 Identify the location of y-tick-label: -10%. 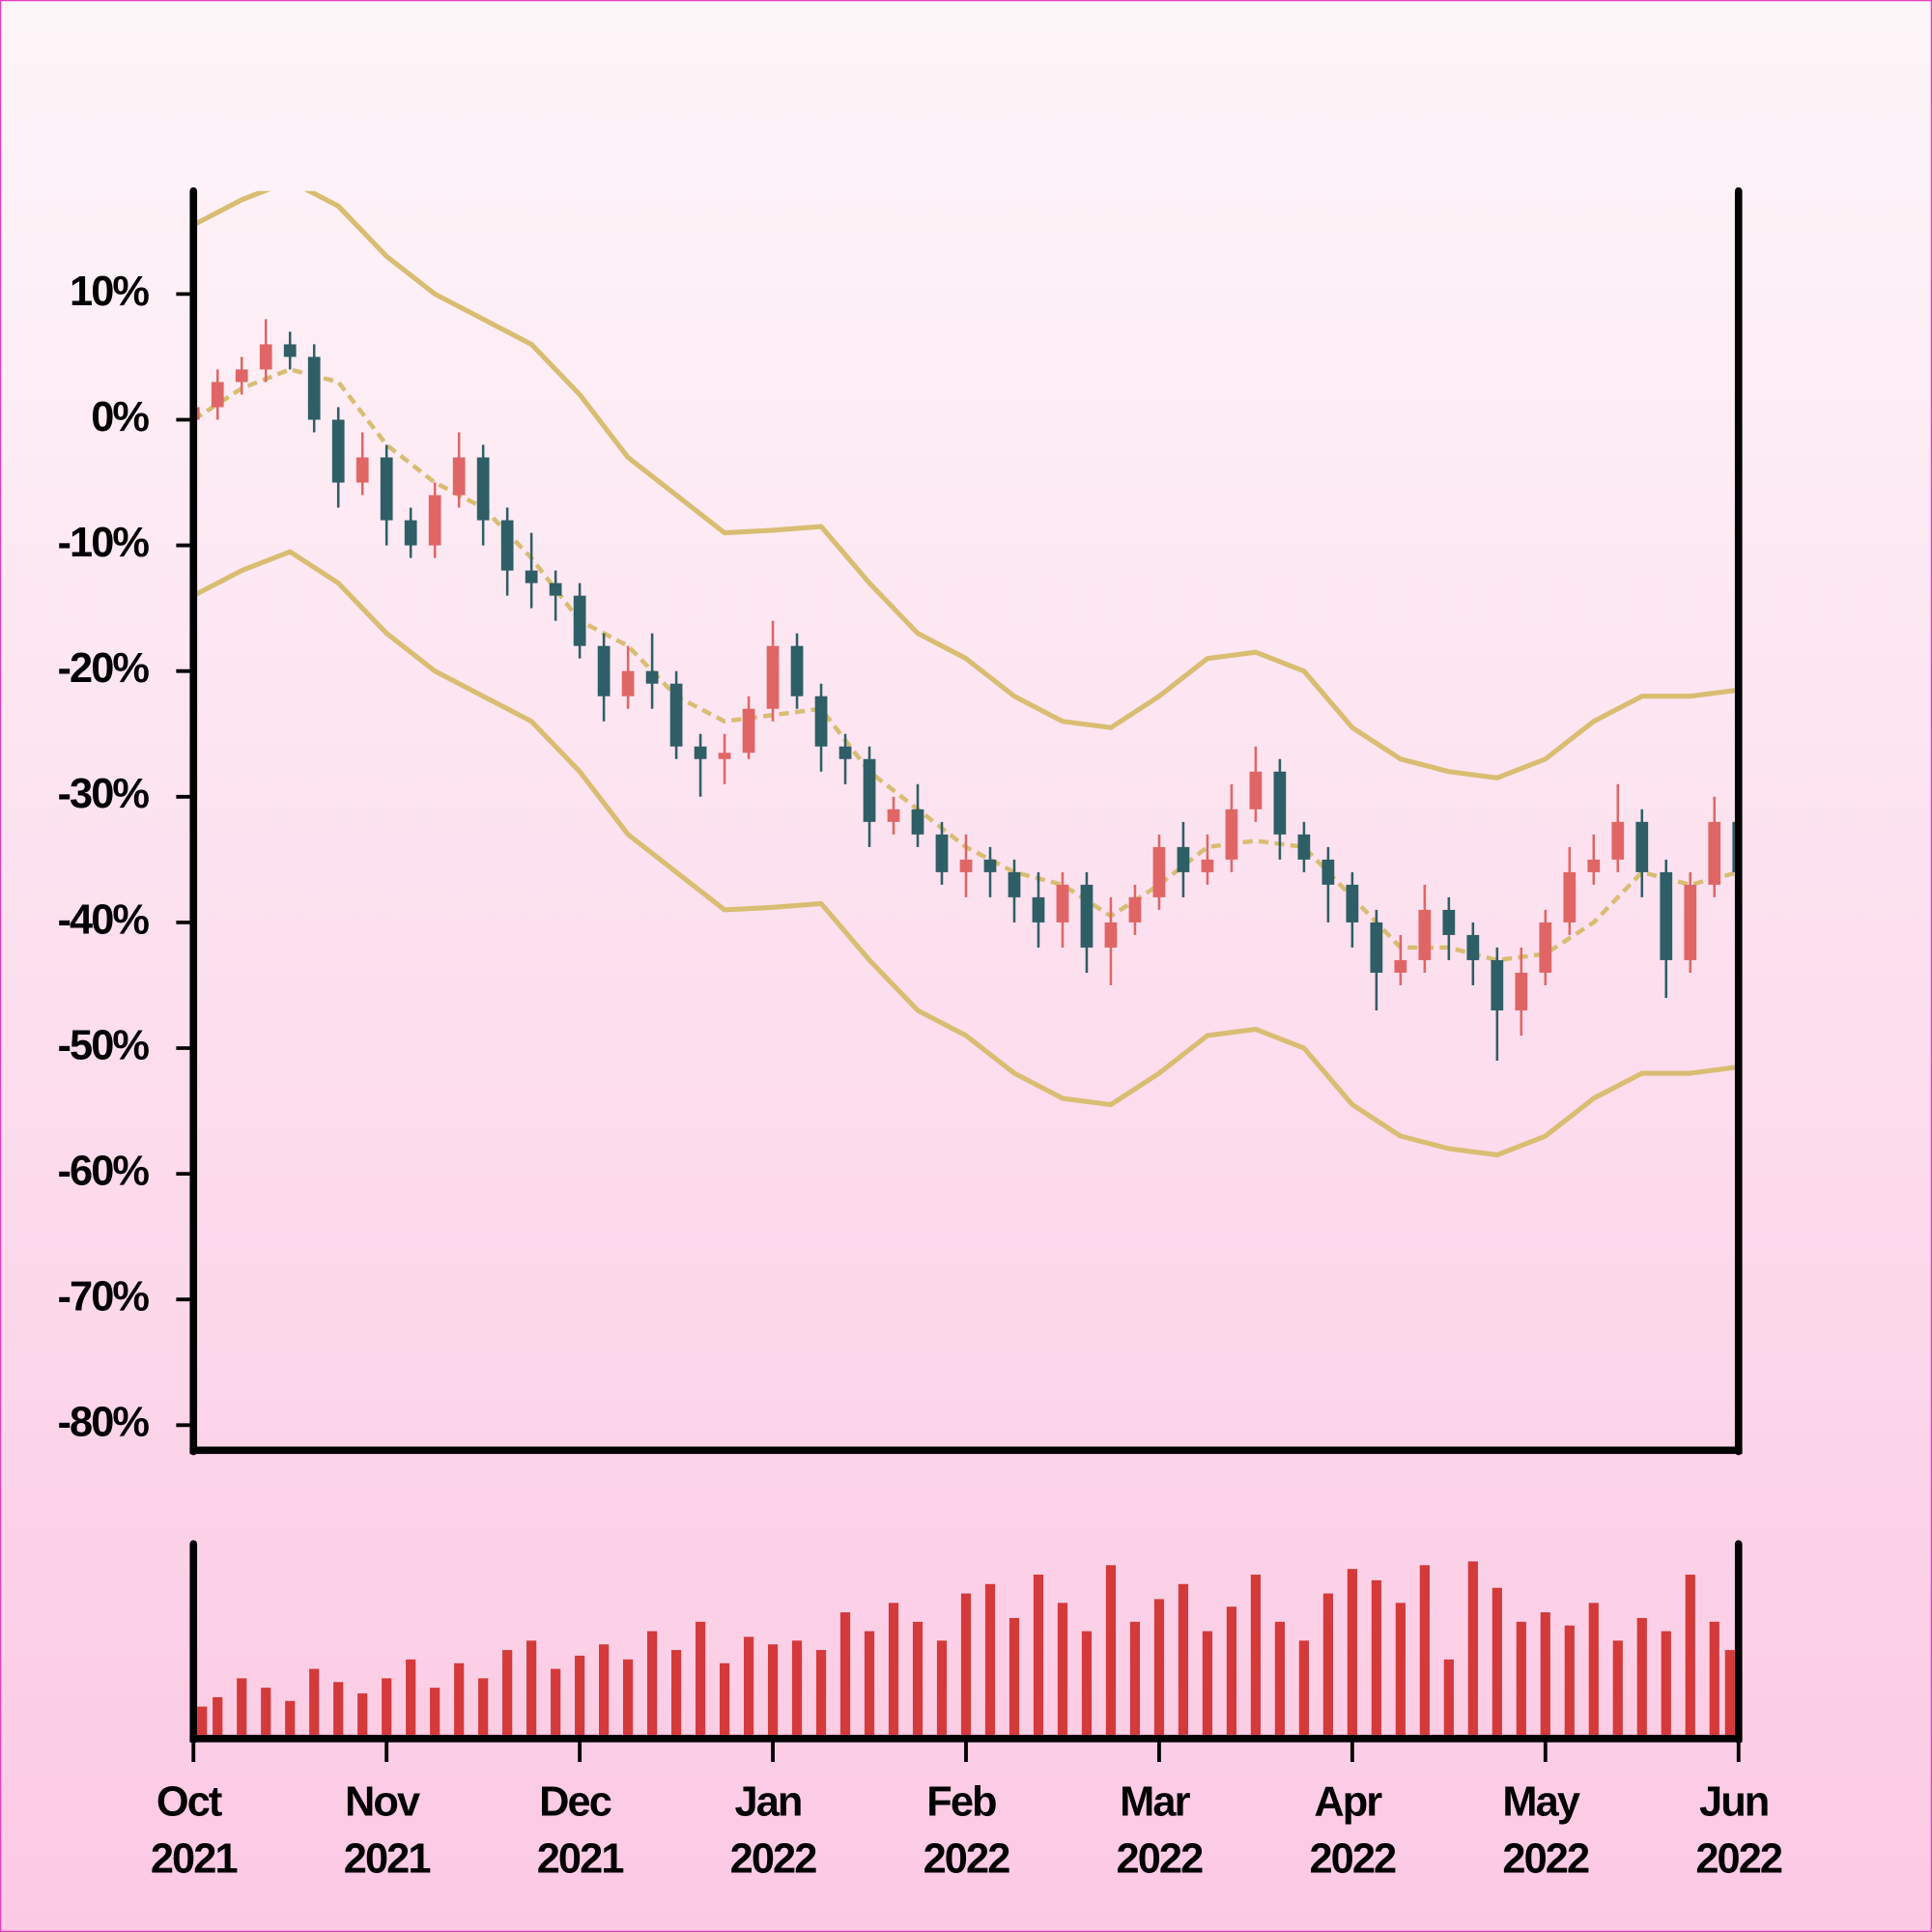
(103, 543).